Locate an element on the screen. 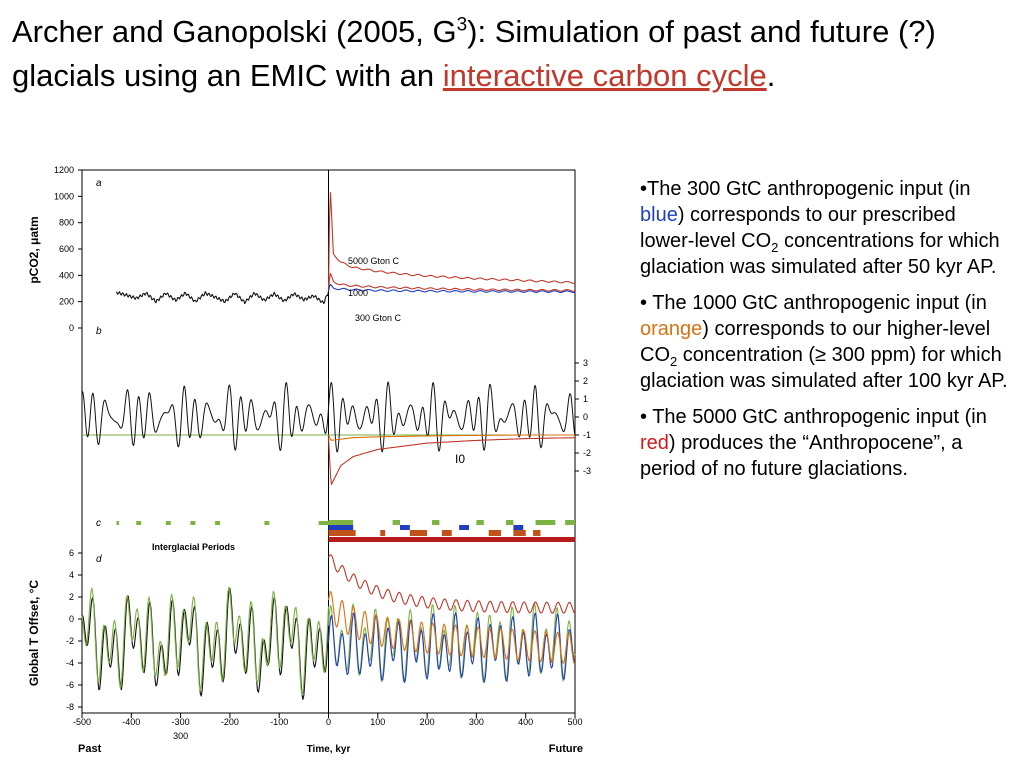 The height and width of the screenshot is (768, 1024). temp-past-green is located at coordinates (205, 641).